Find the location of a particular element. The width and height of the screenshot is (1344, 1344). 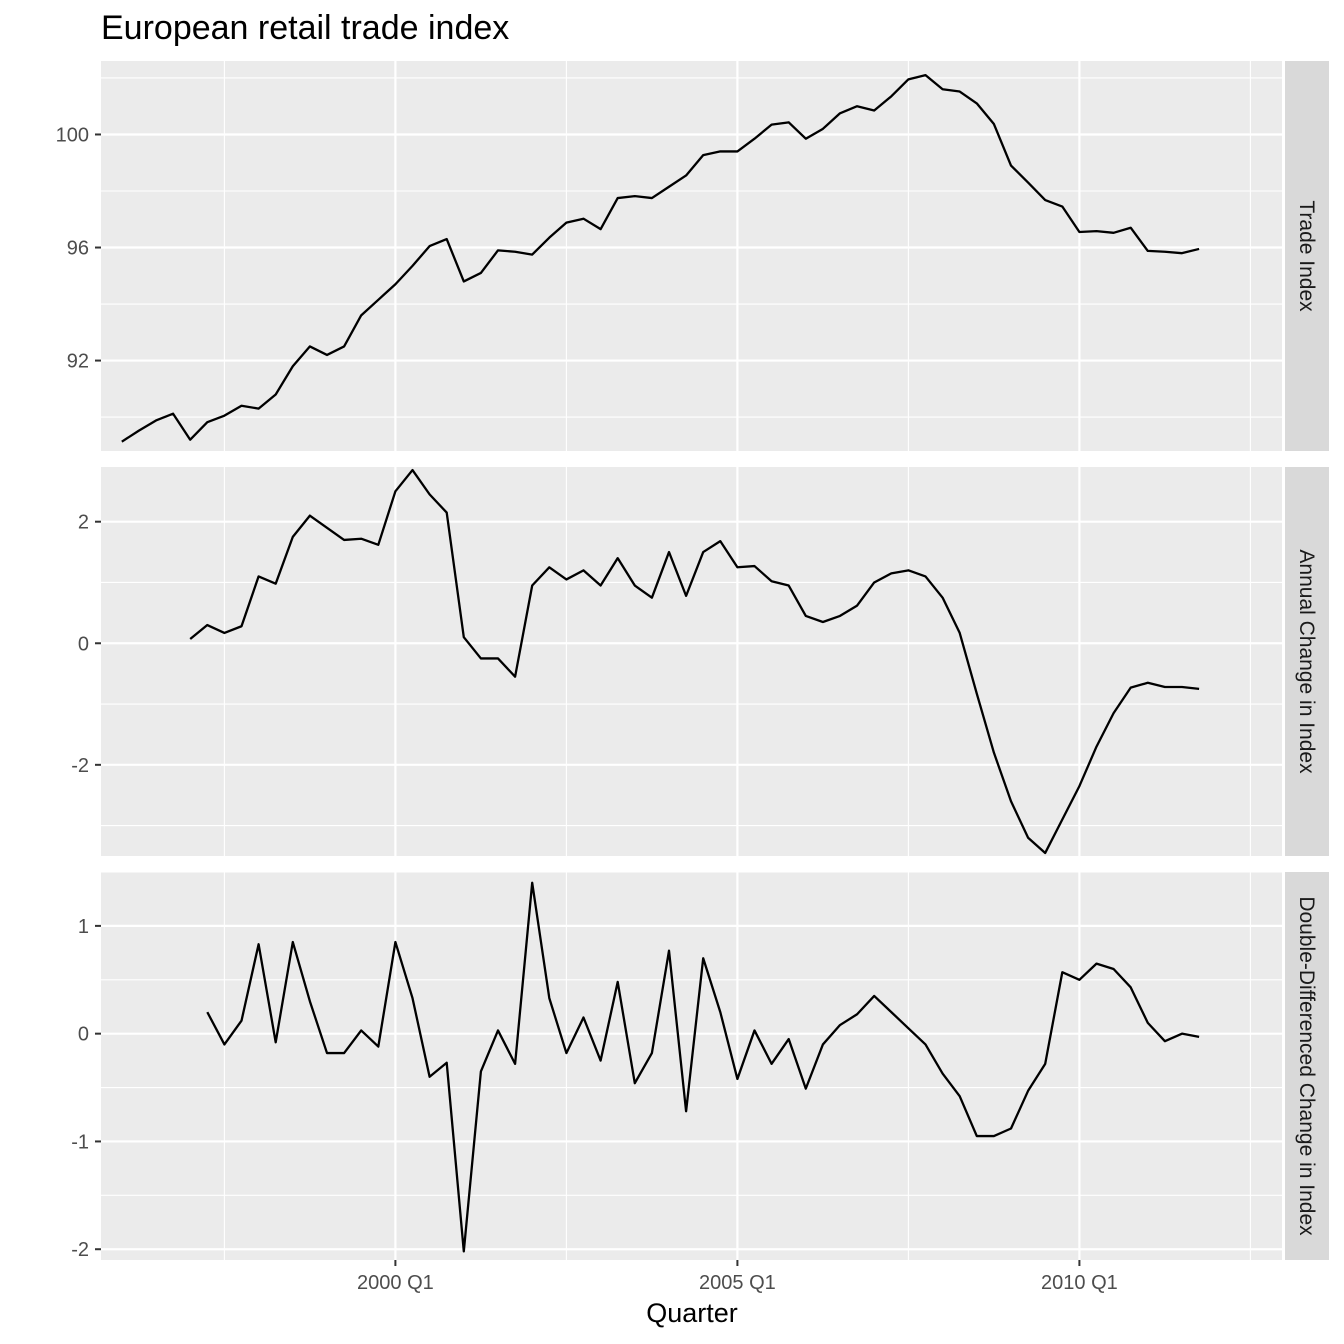

x-tick-label: 2000 Q1 is located at coordinates (395, 1283).